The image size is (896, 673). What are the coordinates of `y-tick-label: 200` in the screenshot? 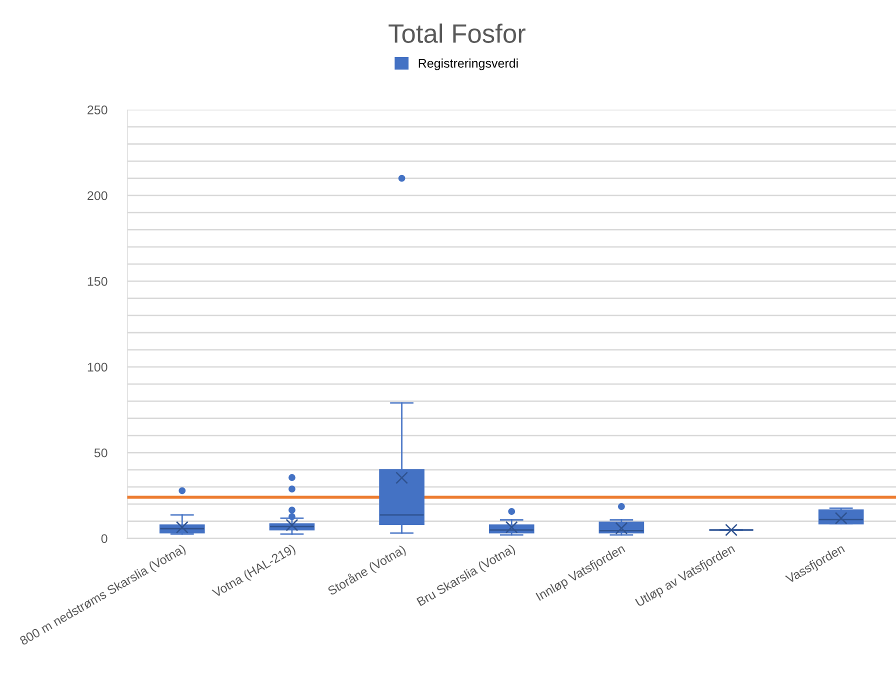 It's located at (98, 195).